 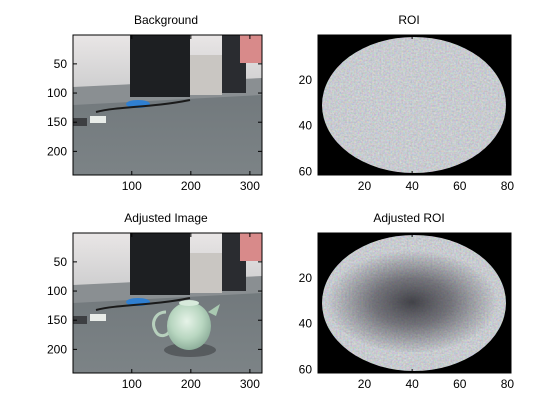 What do you see at coordinates (166, 218) in the screenshot?
I see `subplot-title: Adjusted Image` at bounding box center [166, 218].